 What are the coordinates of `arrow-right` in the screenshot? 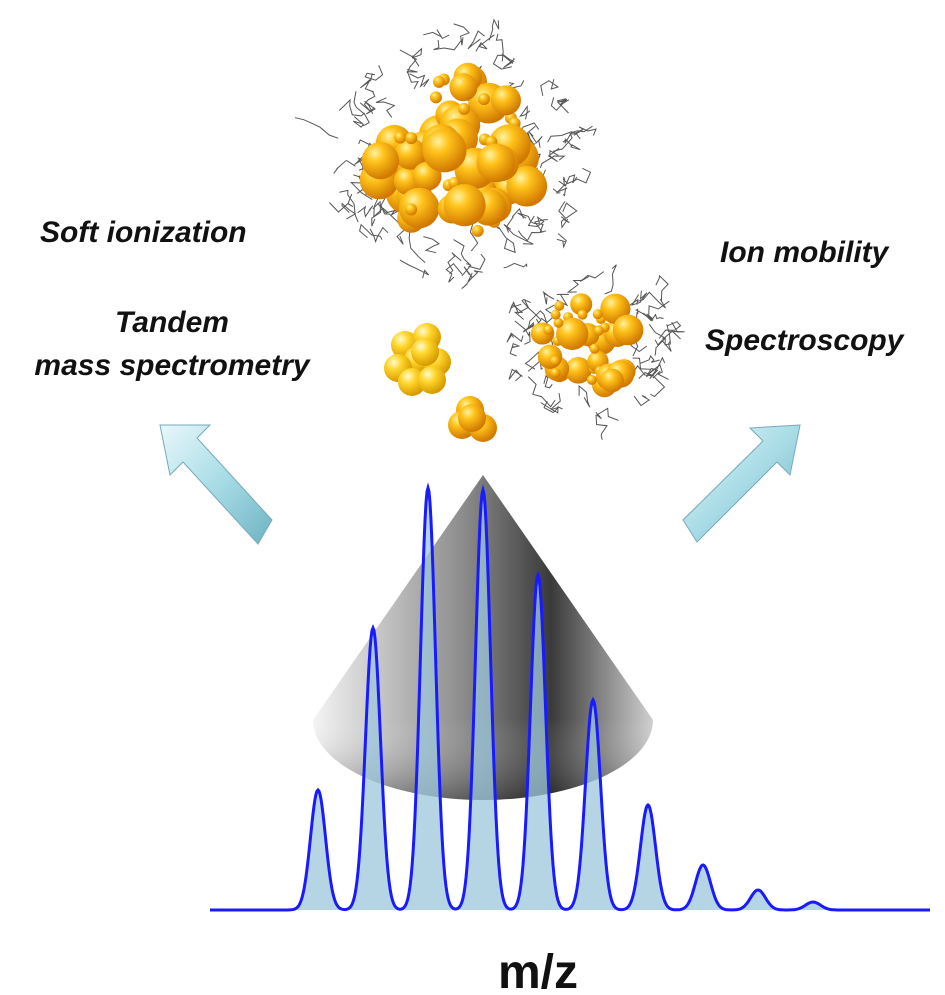 It's located at (741, 483).